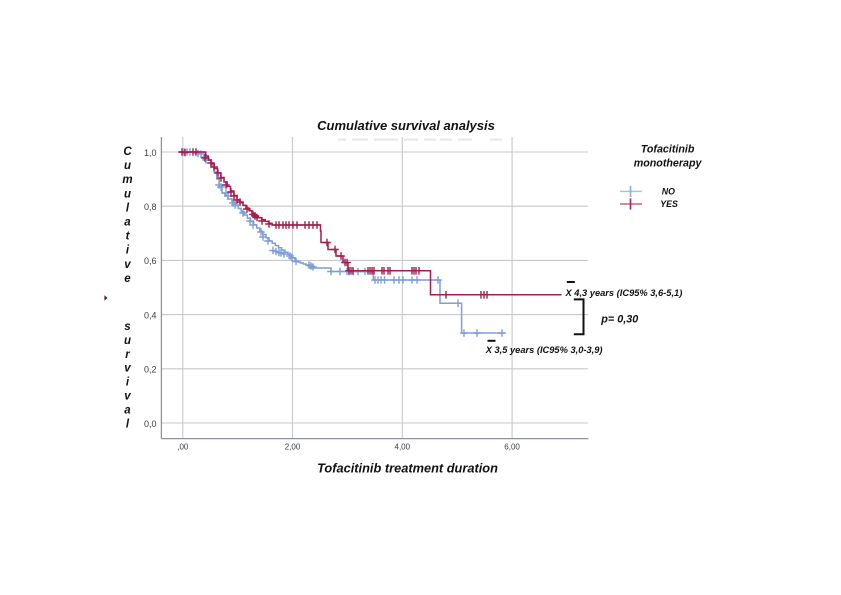  I want to click on svg-text: p= 0,30, so click(619, 320).